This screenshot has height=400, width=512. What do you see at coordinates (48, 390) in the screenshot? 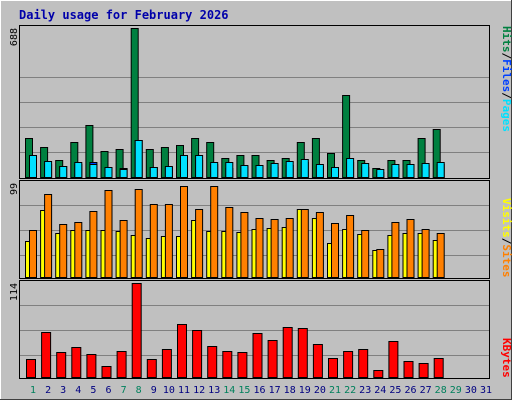
I see `day-label-2: 2` at bounding box center [48, 390].